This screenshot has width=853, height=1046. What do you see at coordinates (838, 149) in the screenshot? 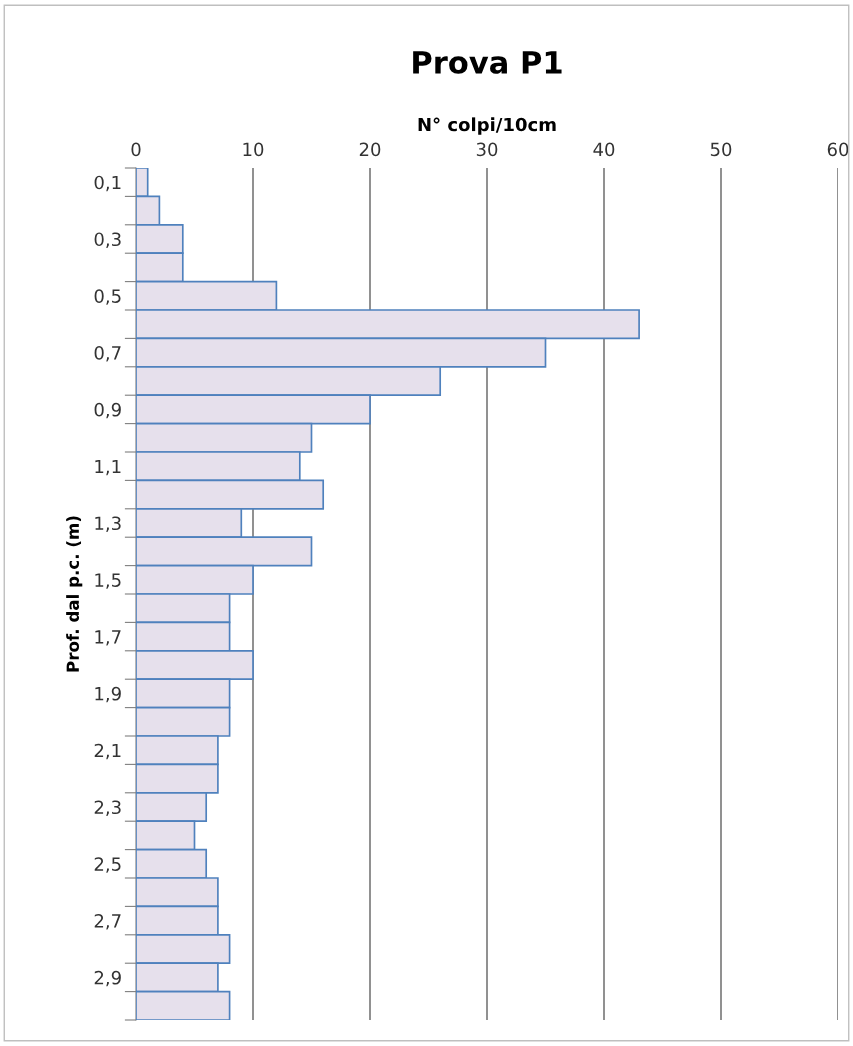
I see `x-tick-label: 60` at bounding box center [838, 149].